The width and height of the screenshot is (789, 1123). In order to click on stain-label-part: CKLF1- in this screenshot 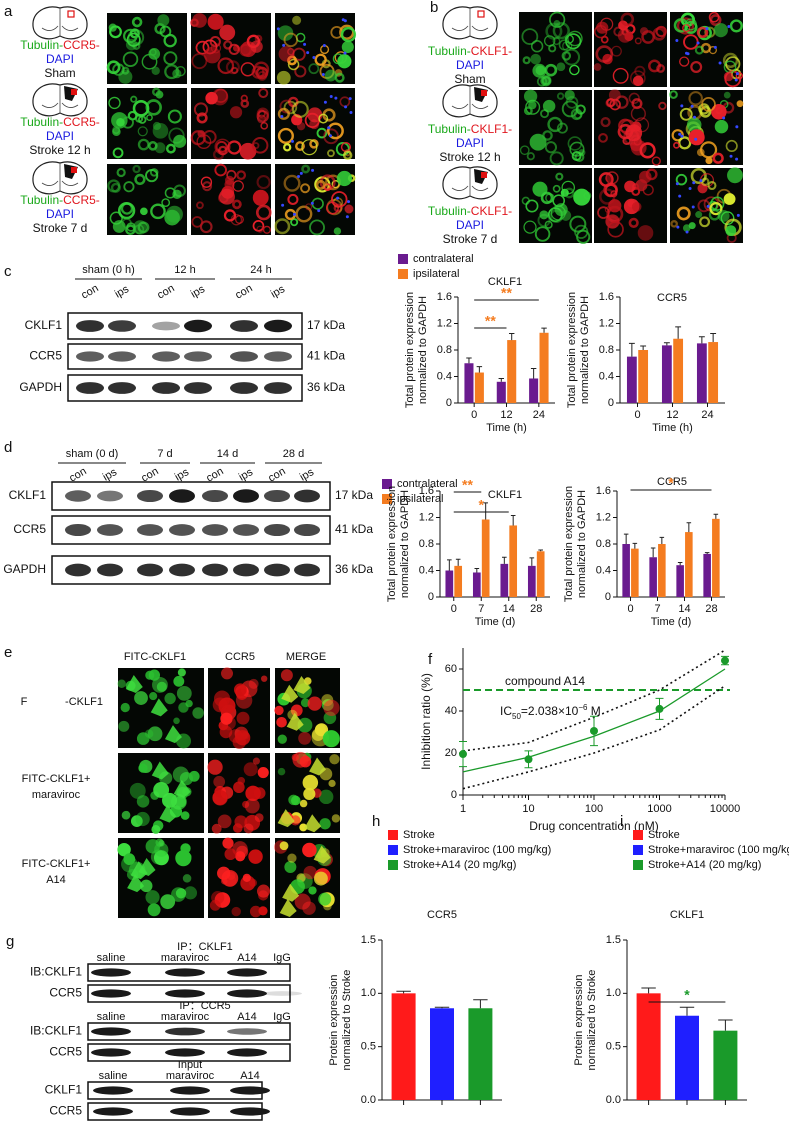, I will do `click(491, 129)`.